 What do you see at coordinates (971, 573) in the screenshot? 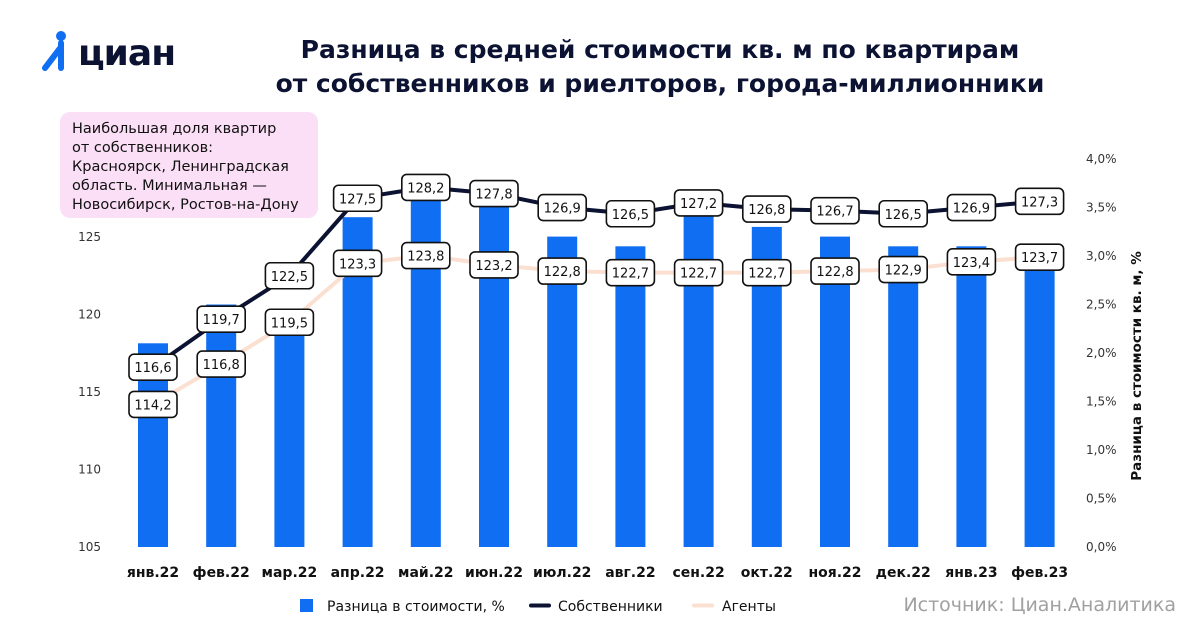
I see `x-tick-label-12: янв.23` at bounding box center [971, 573].